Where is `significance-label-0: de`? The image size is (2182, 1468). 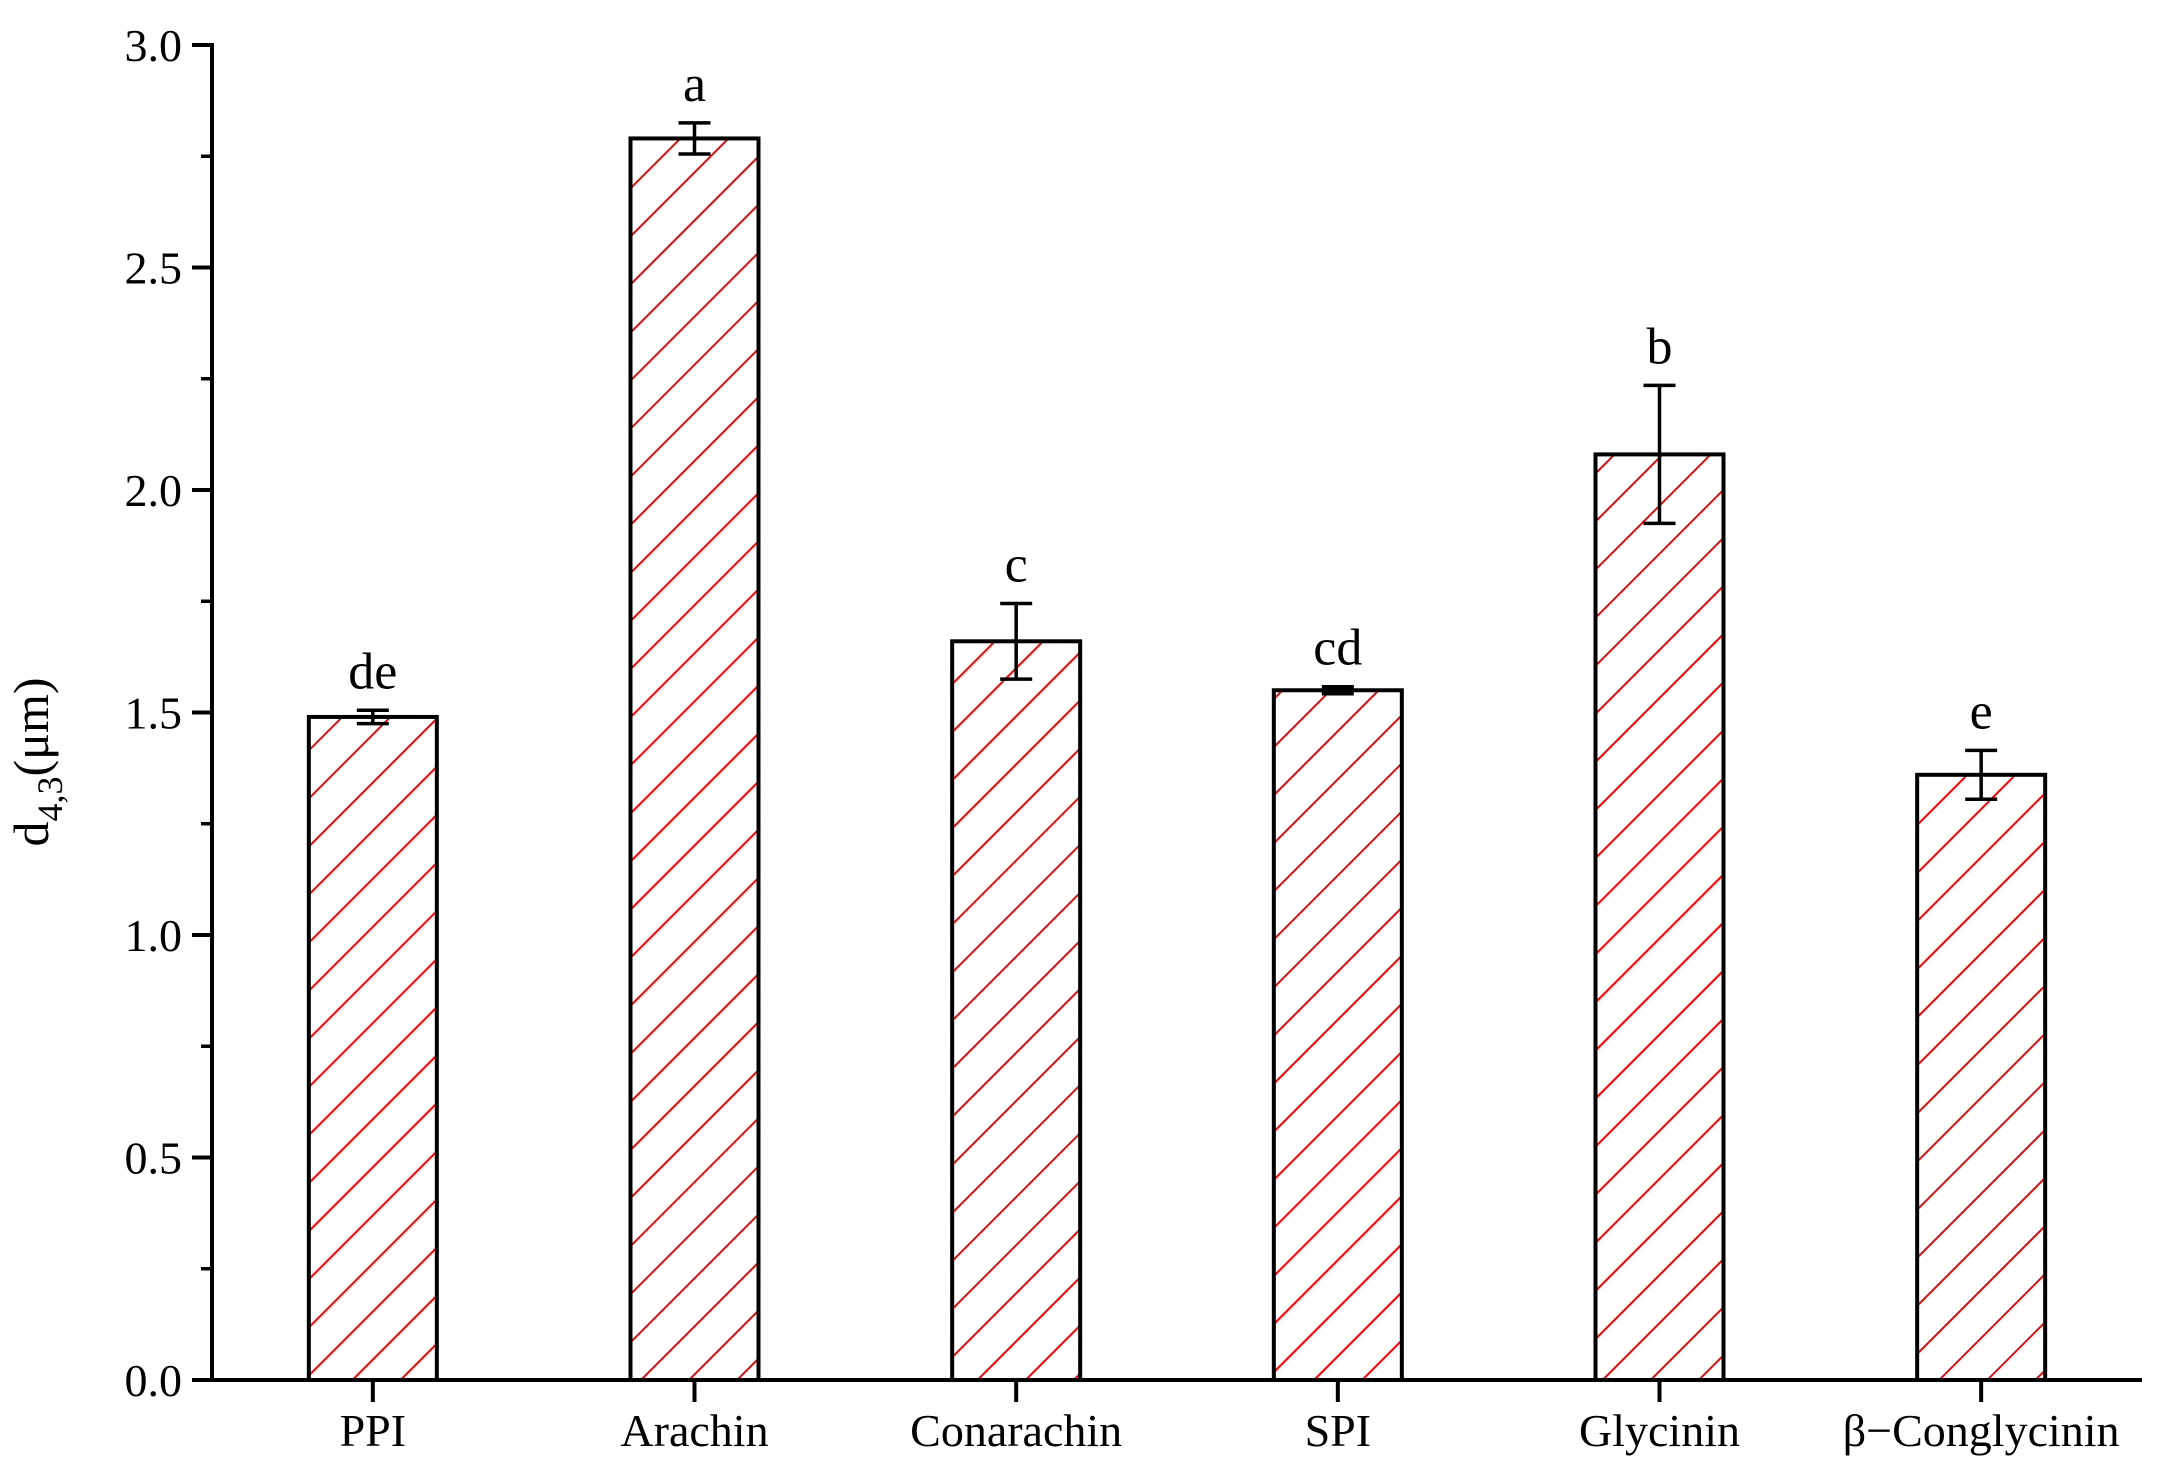 significance-label-0: de is located at coordinates (372, 671).